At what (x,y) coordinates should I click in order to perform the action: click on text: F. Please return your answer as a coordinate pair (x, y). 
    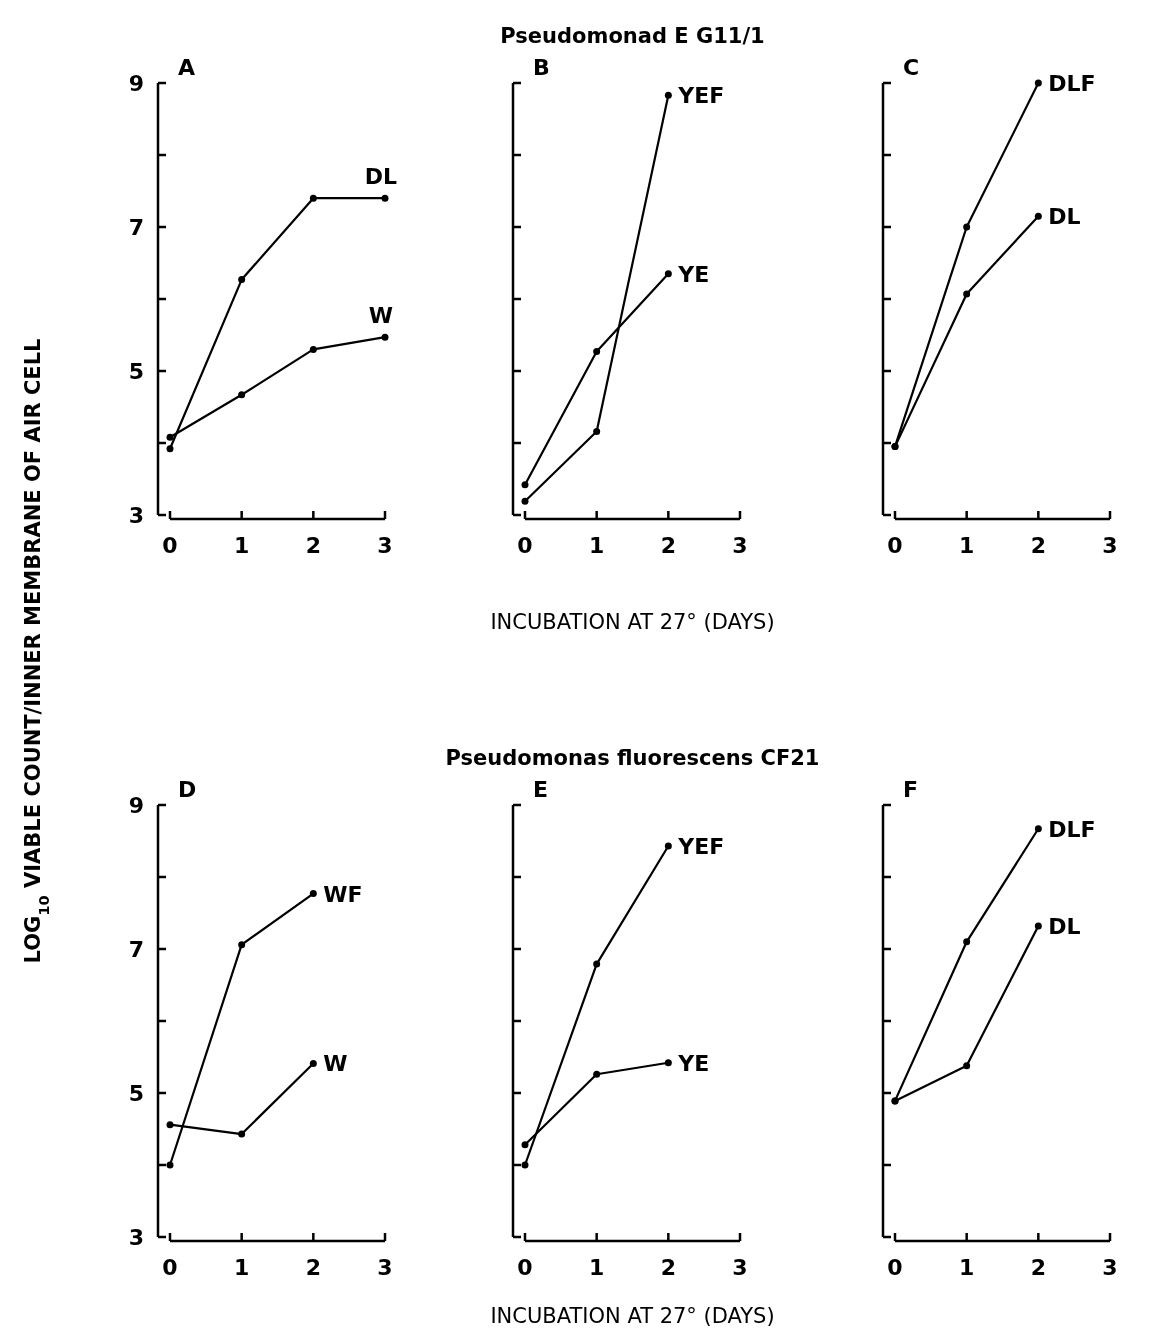
    Looking at the image, I should click on (911, 789).